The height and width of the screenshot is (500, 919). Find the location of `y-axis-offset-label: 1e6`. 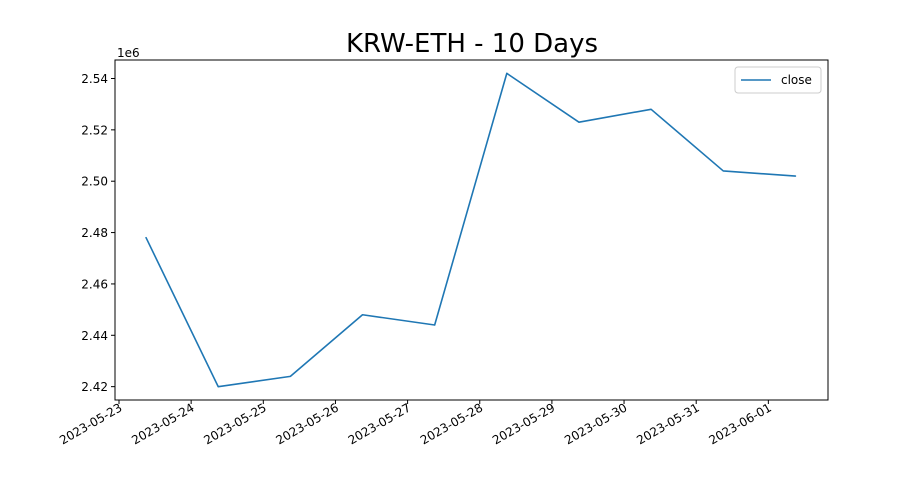

y-axis-offset-label: 1e6 is located at coordinates (128, 53).